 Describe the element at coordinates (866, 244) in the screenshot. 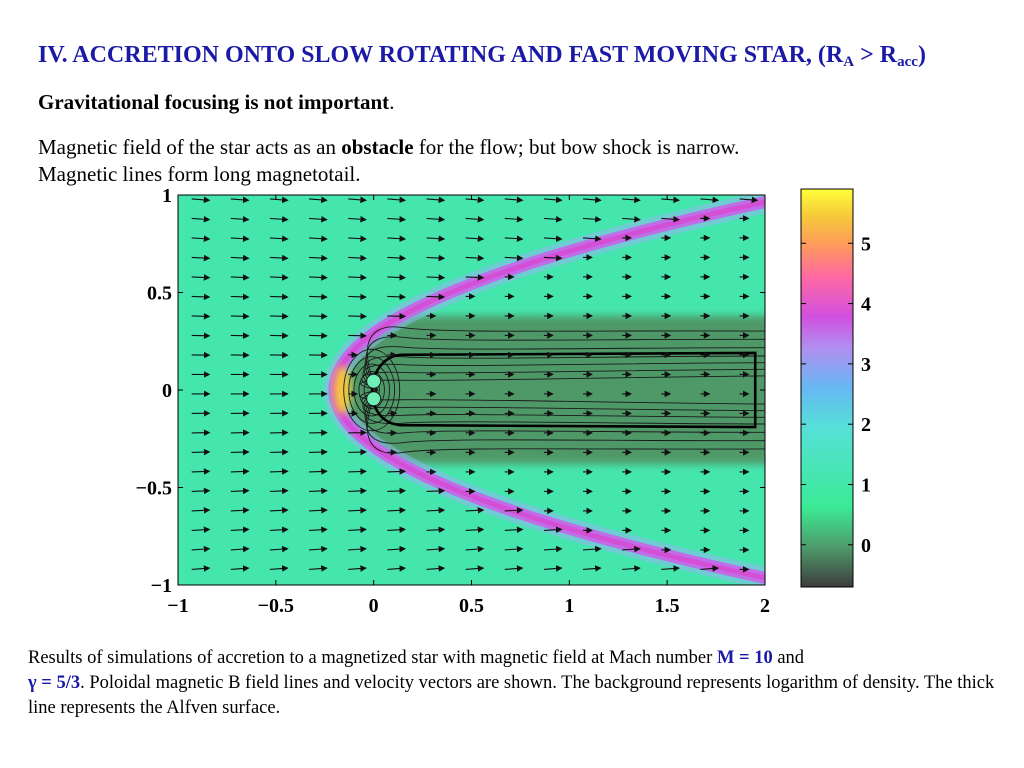

I see `colorbar-tick-label: 5` at that location.